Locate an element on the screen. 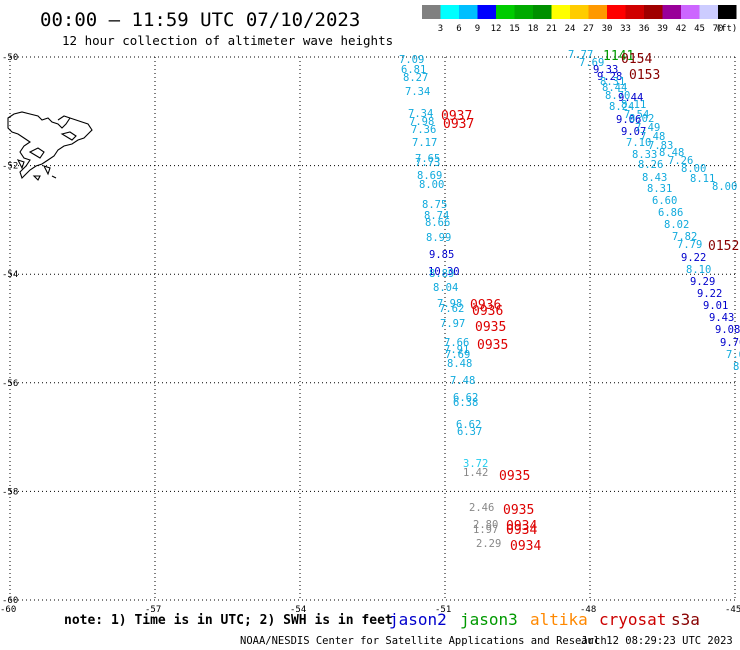  scale-label: 36 is located at coordinates (644, 29).